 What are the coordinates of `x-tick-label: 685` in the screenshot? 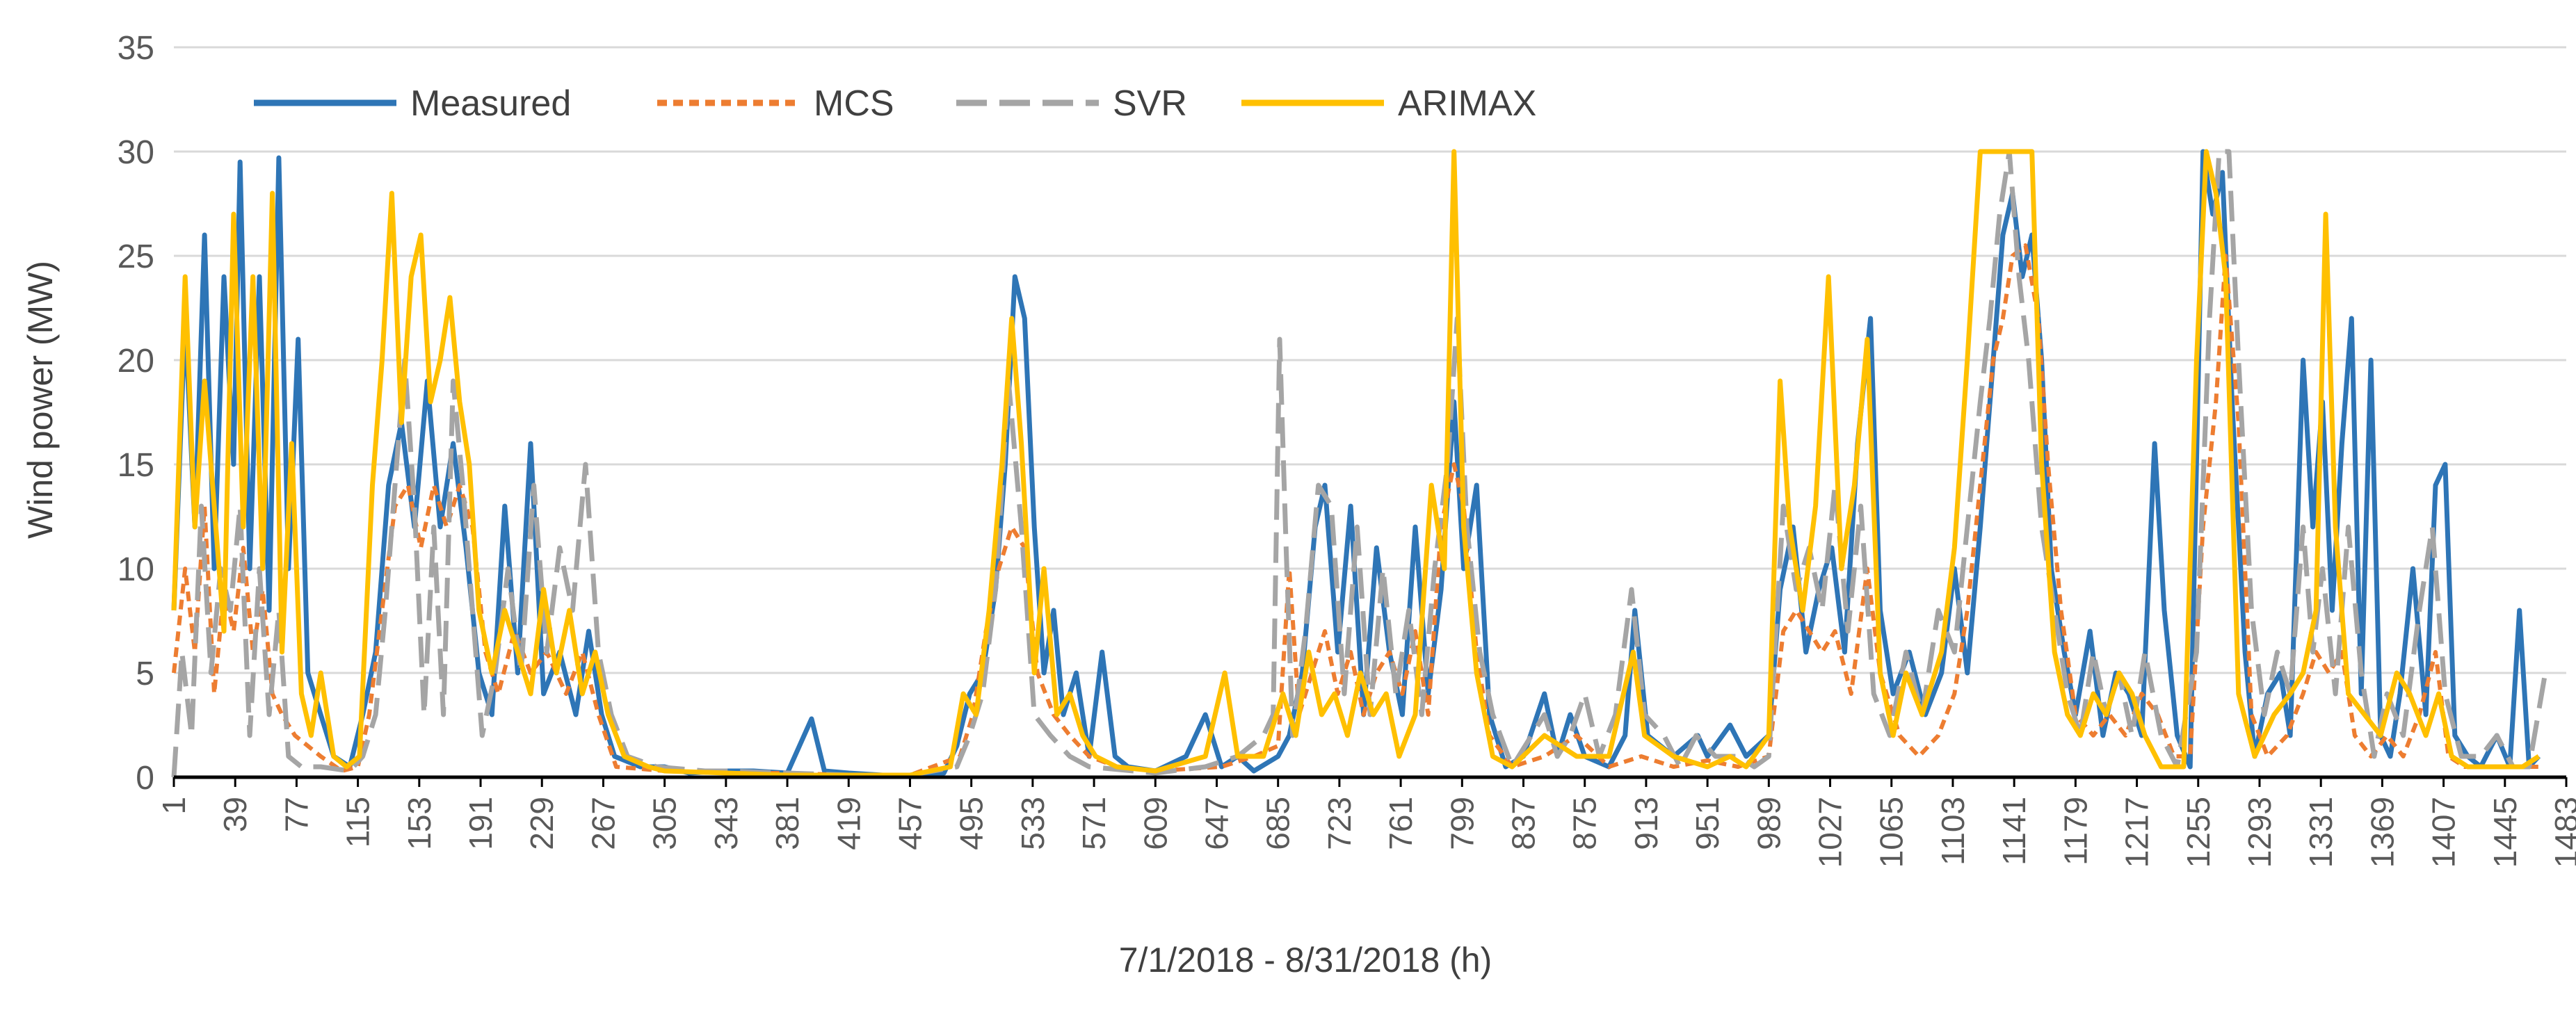 It's located at (1278, 823).